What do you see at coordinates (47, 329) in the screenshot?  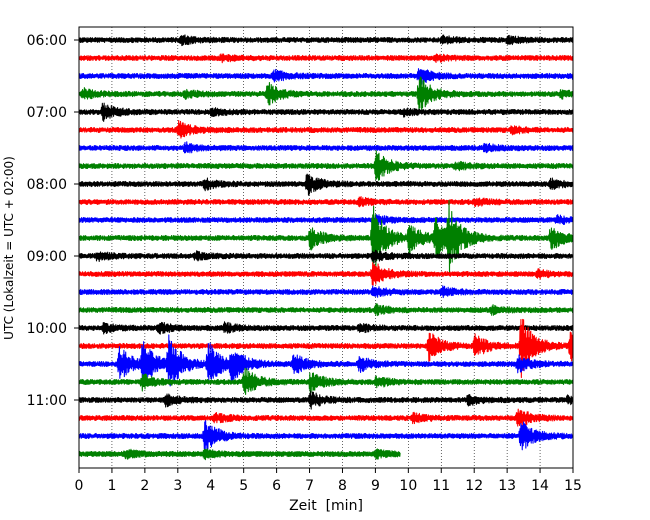 I see `y-tick-label: 10:00` at bounding box center [47, 329].